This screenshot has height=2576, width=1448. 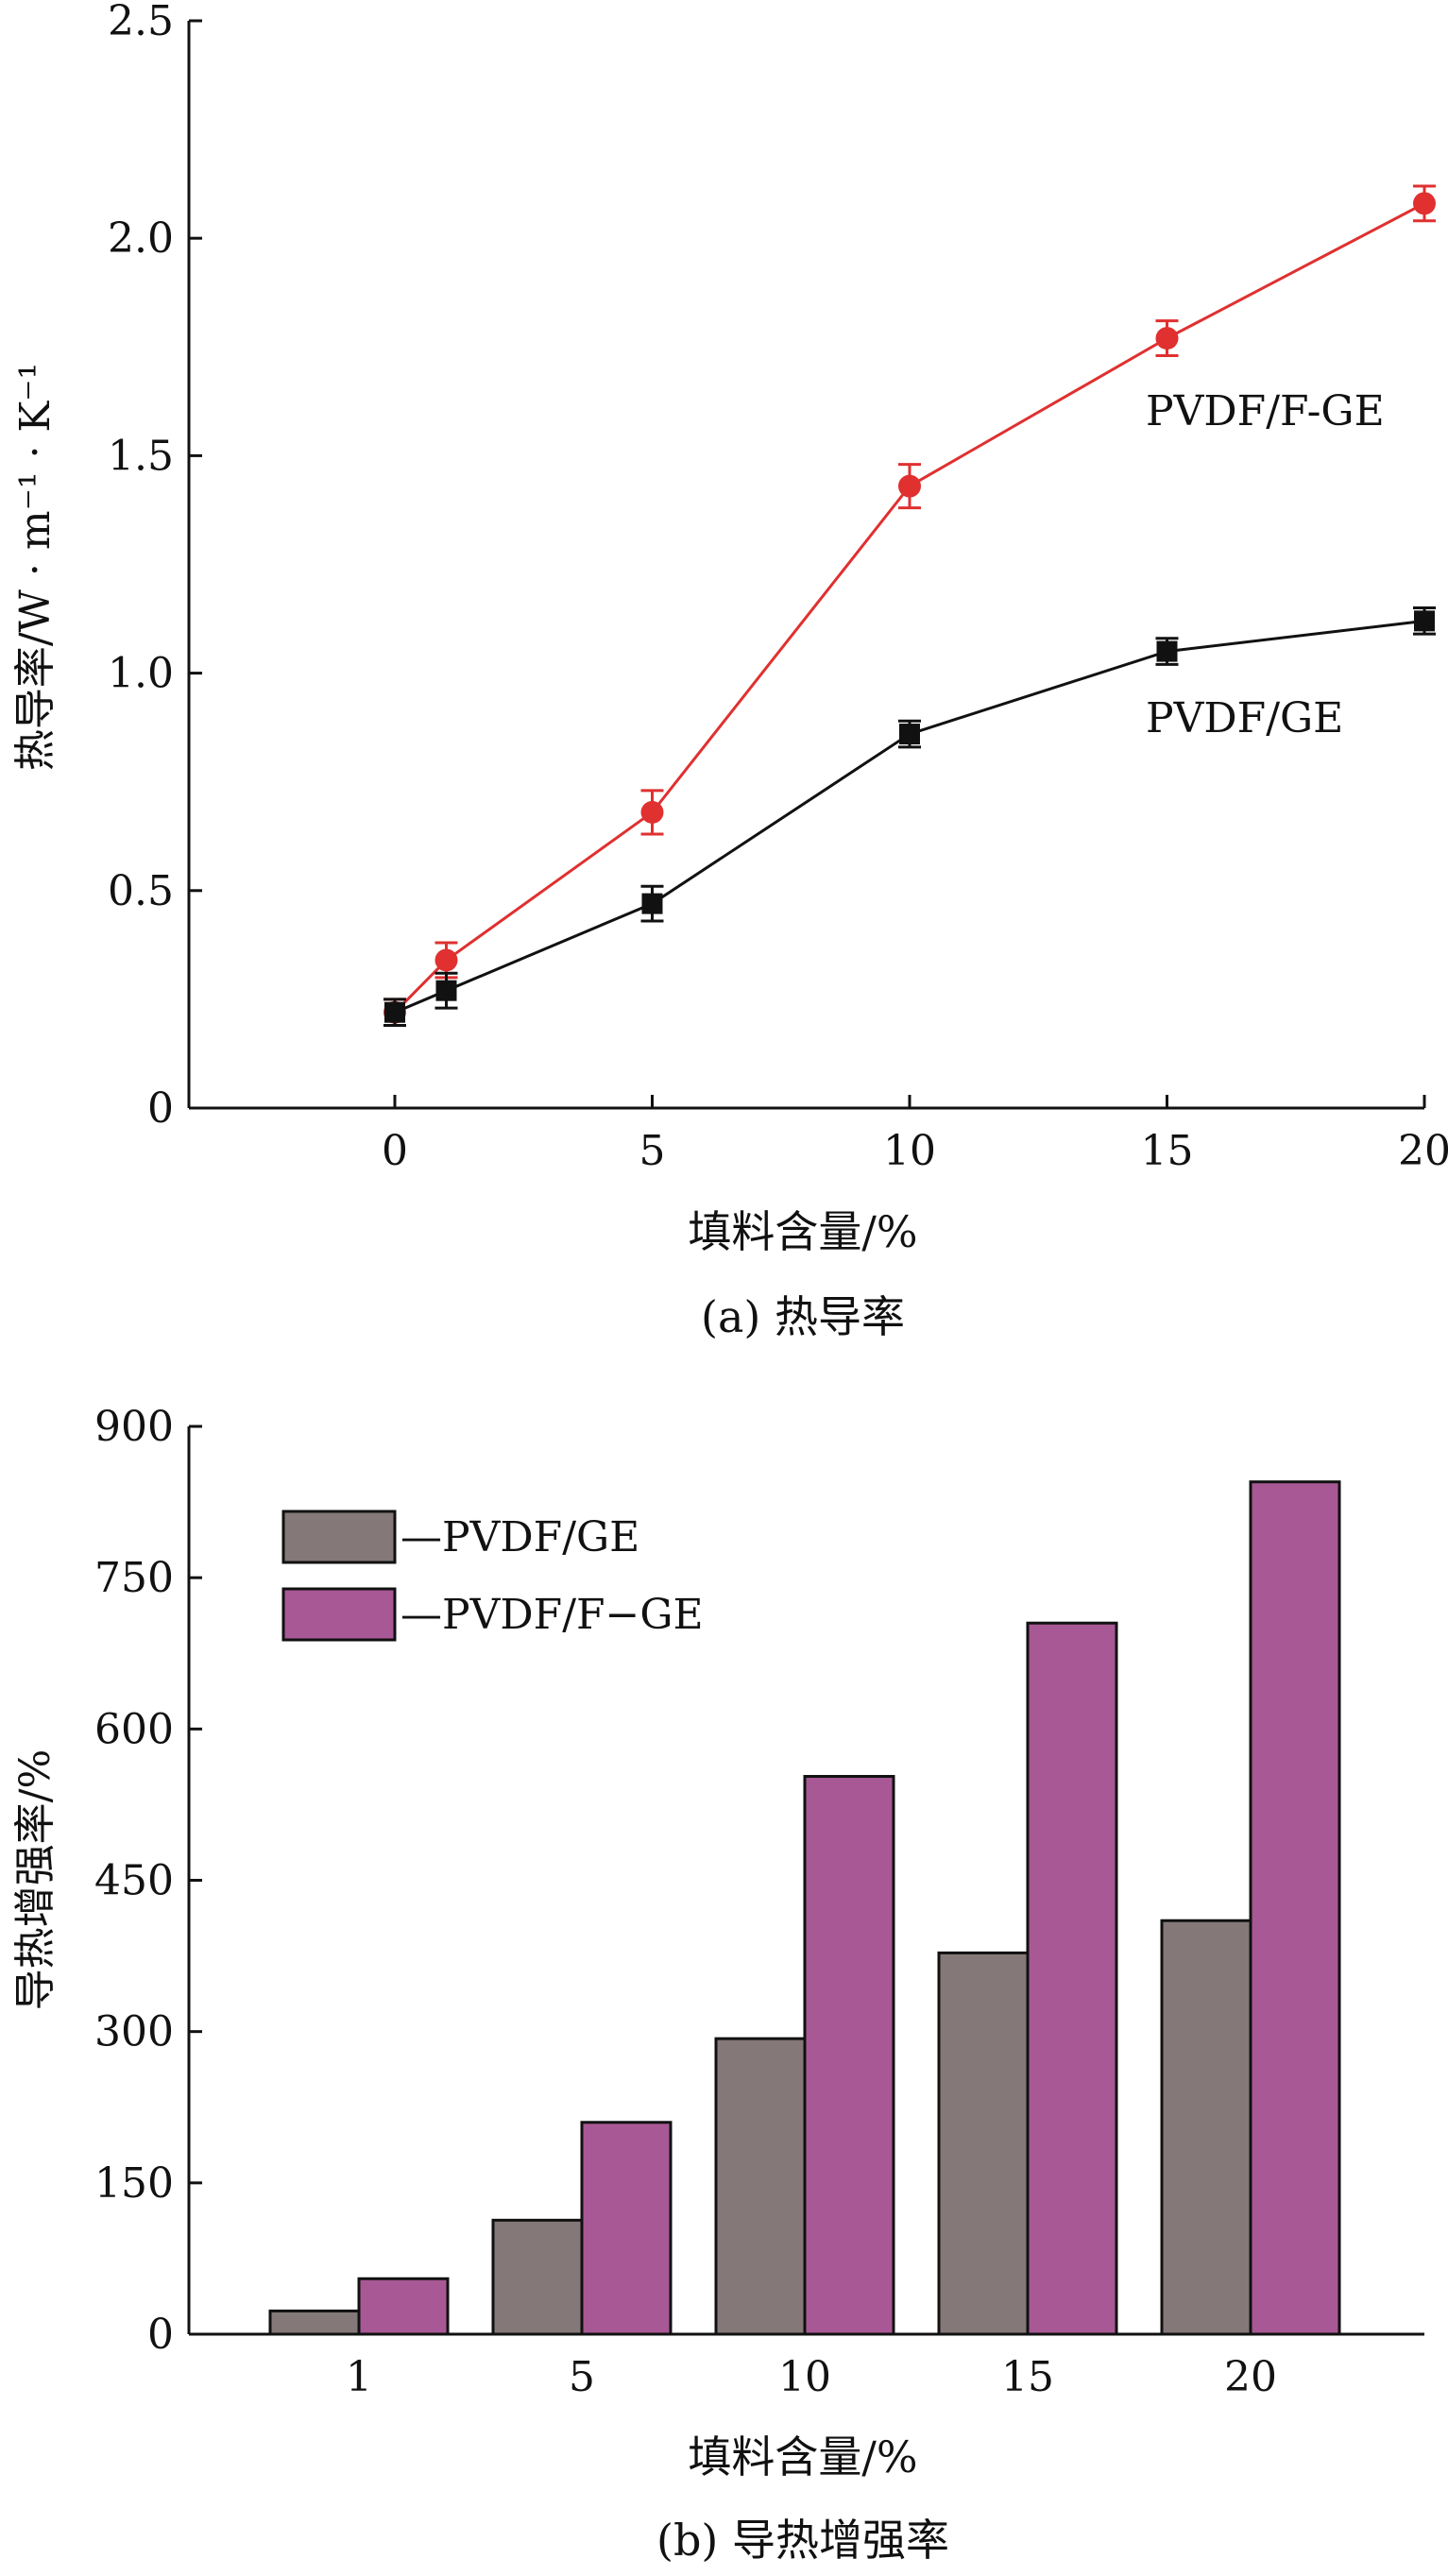 I want to click on chart-a-label-fge: PVDF/F-GE, so click(x=1265, y=411).